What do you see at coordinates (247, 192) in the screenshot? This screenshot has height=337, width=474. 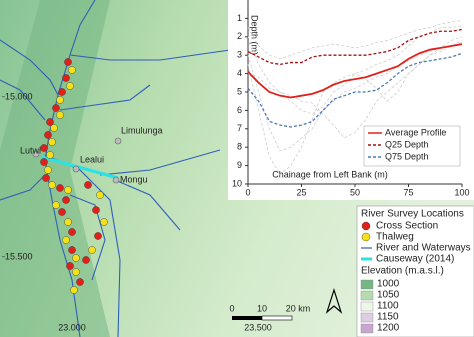 I see `x-tick-label: 0` at bounding box center [247, 192].